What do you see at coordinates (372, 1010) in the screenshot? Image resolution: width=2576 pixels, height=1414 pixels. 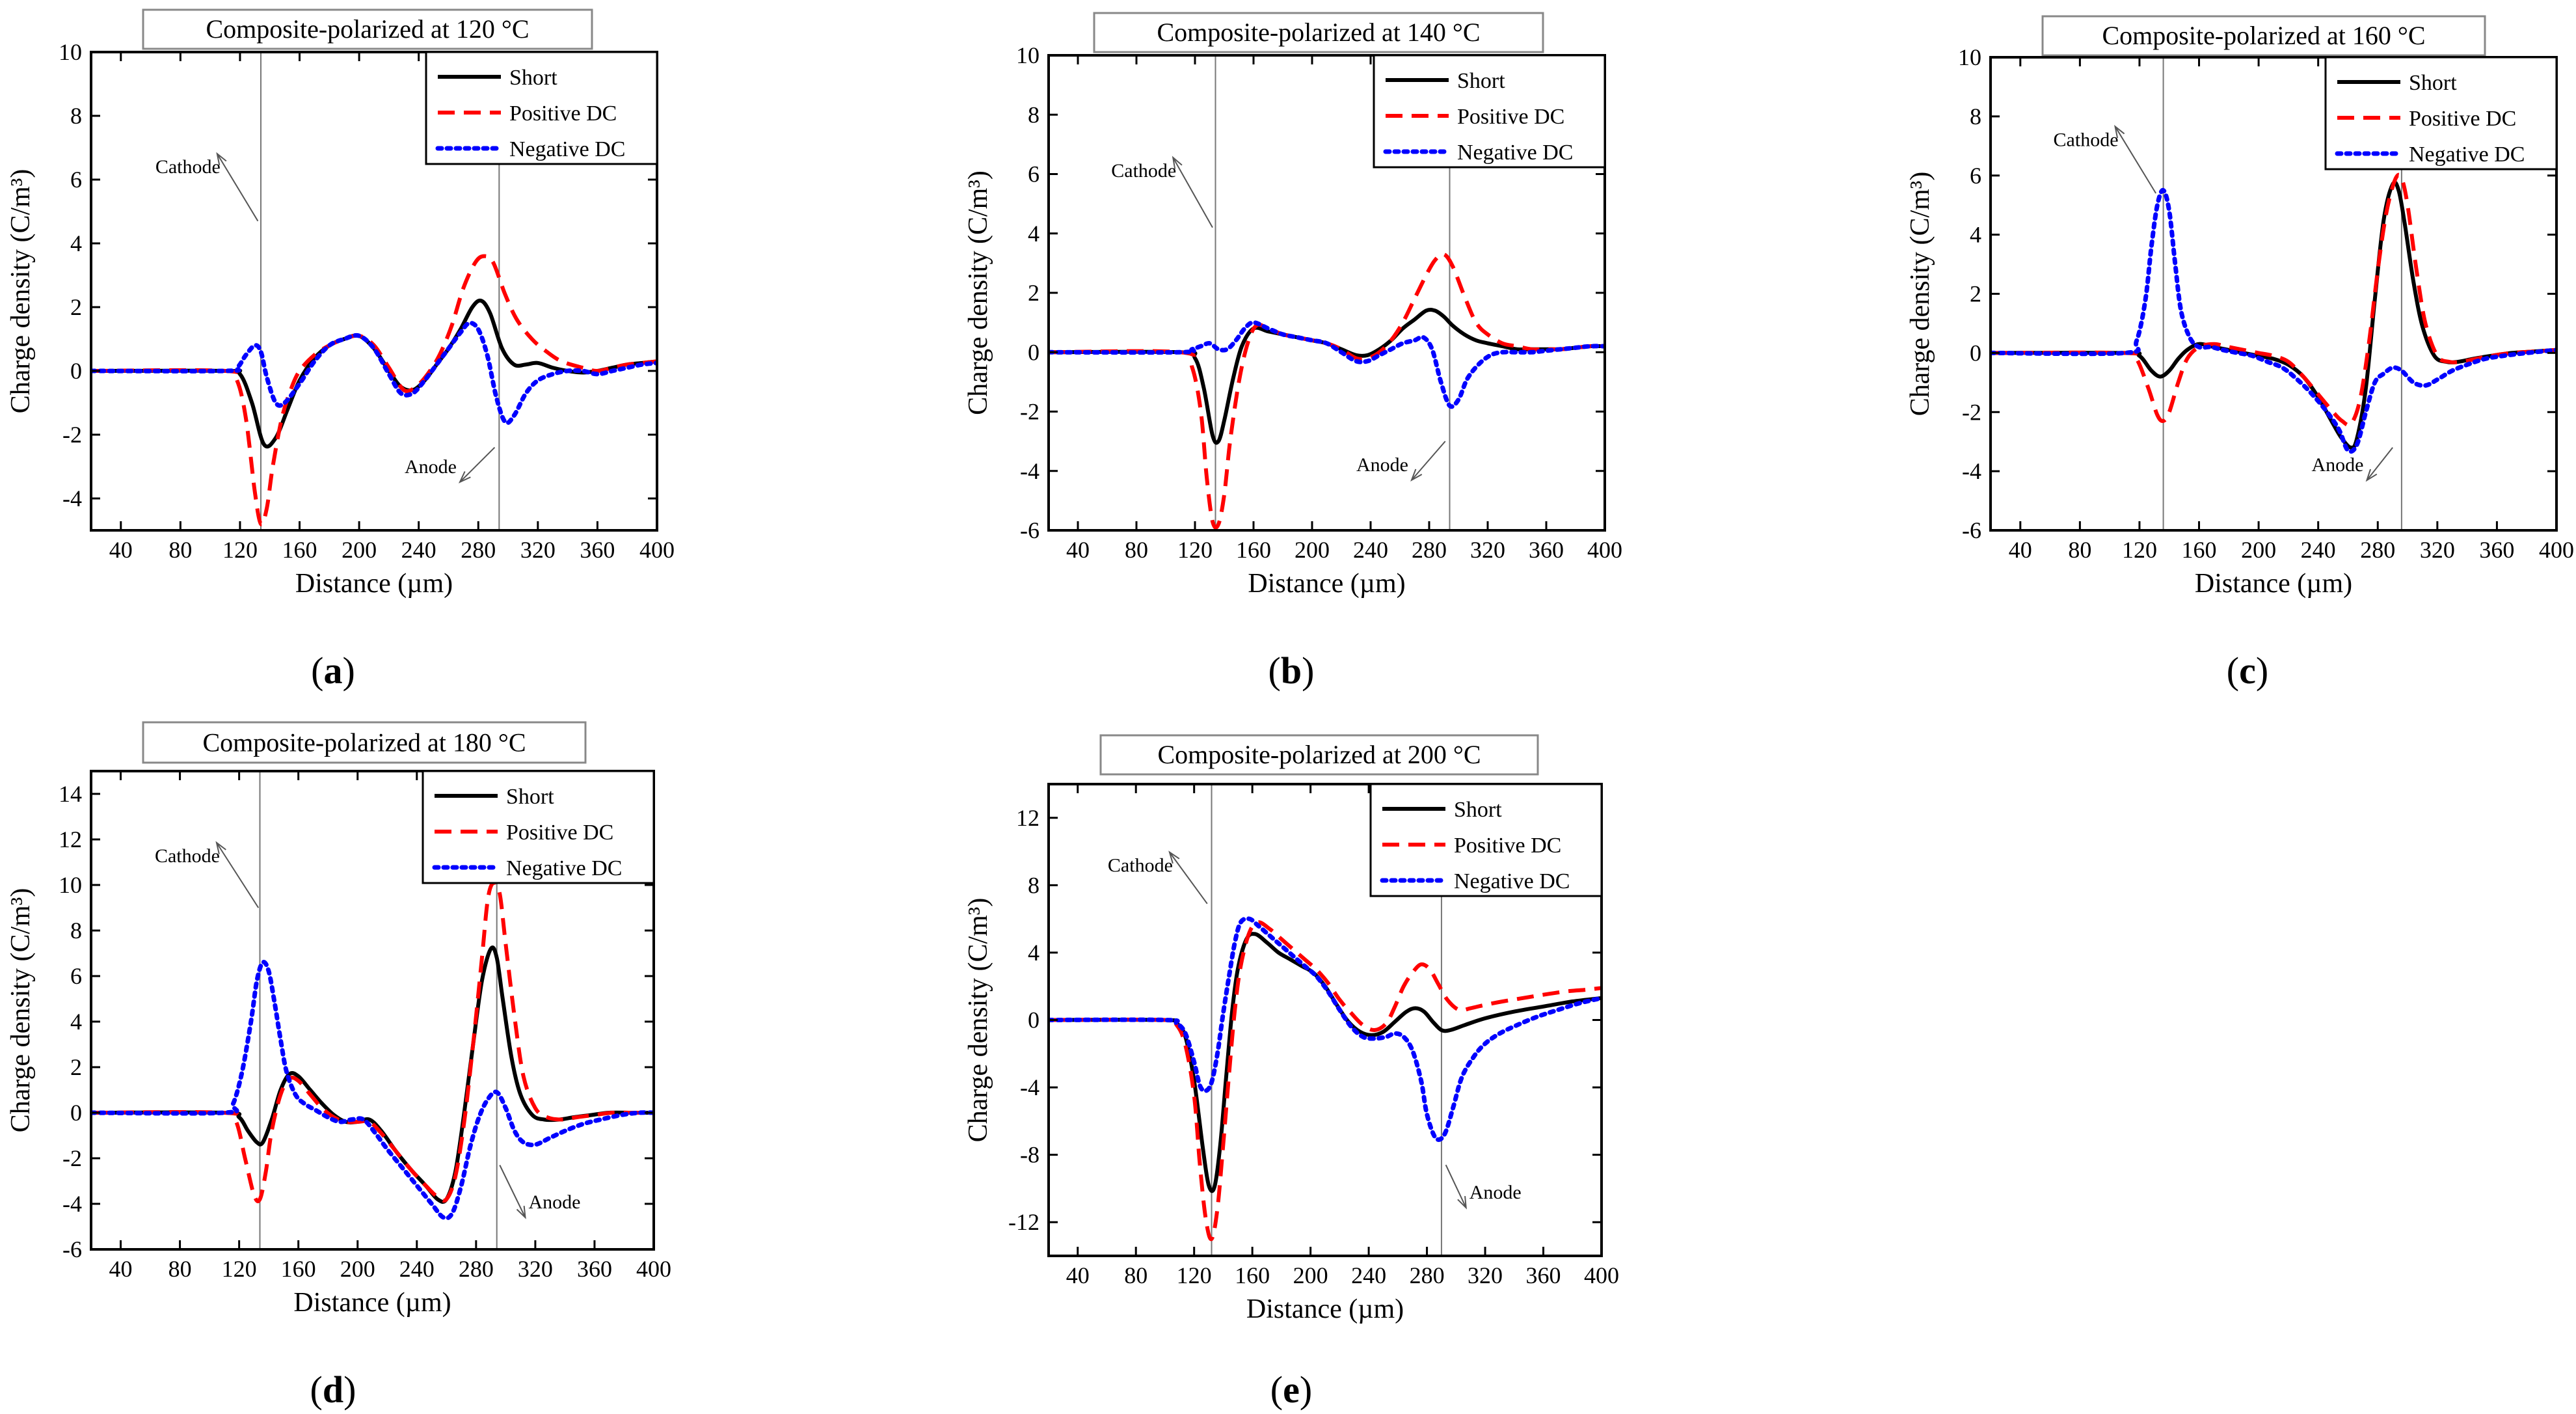 I see `plot-frame` at bounding box center [372, 1010].